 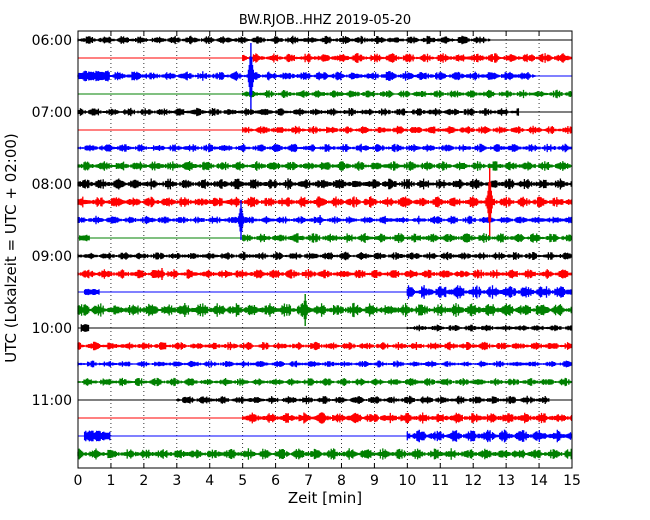 What do you see at coordinates (506, 481) in the screenshot?
I see `x-tick-label: 13` at bounding box center [506, 481].